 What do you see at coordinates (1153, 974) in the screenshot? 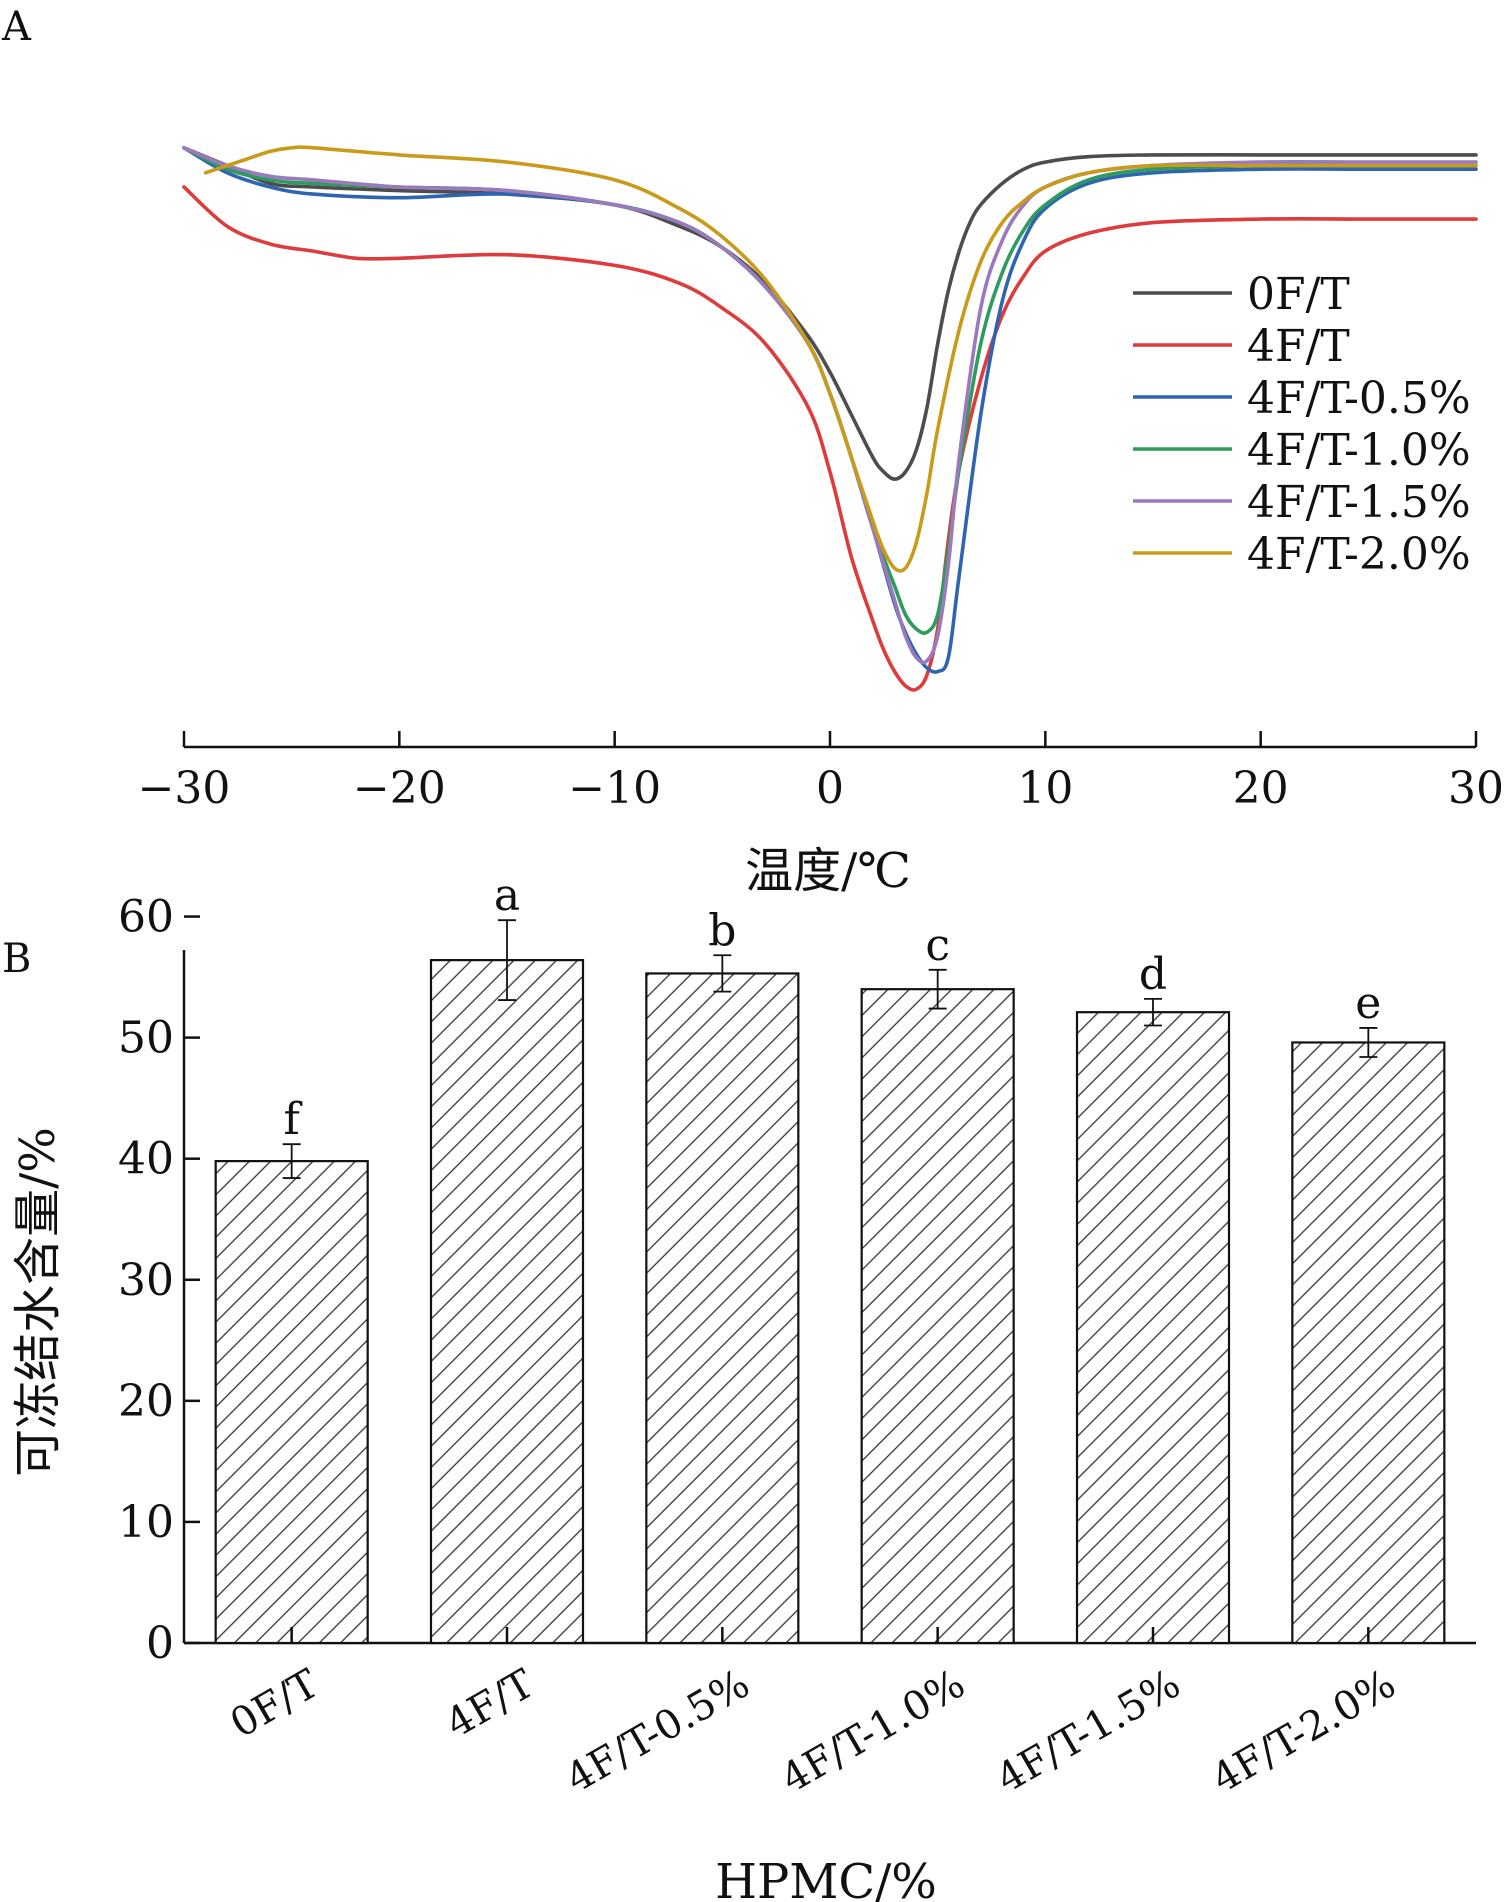
I see `significance-letter: d` at bounding box center [1153, 974].